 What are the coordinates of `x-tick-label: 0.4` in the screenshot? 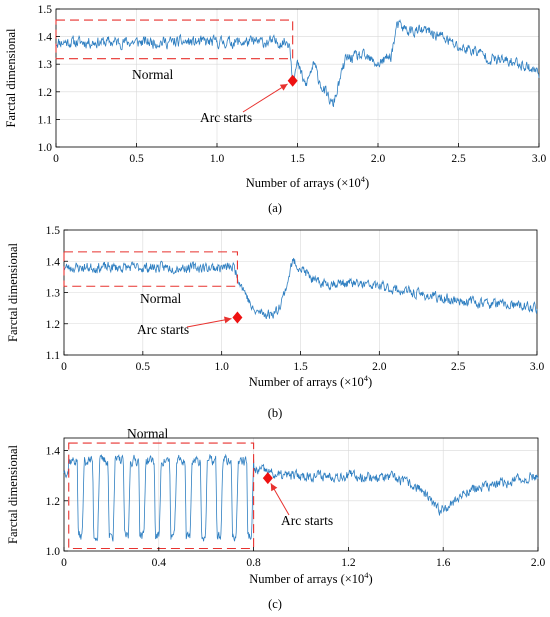 It's located at (159, 563).